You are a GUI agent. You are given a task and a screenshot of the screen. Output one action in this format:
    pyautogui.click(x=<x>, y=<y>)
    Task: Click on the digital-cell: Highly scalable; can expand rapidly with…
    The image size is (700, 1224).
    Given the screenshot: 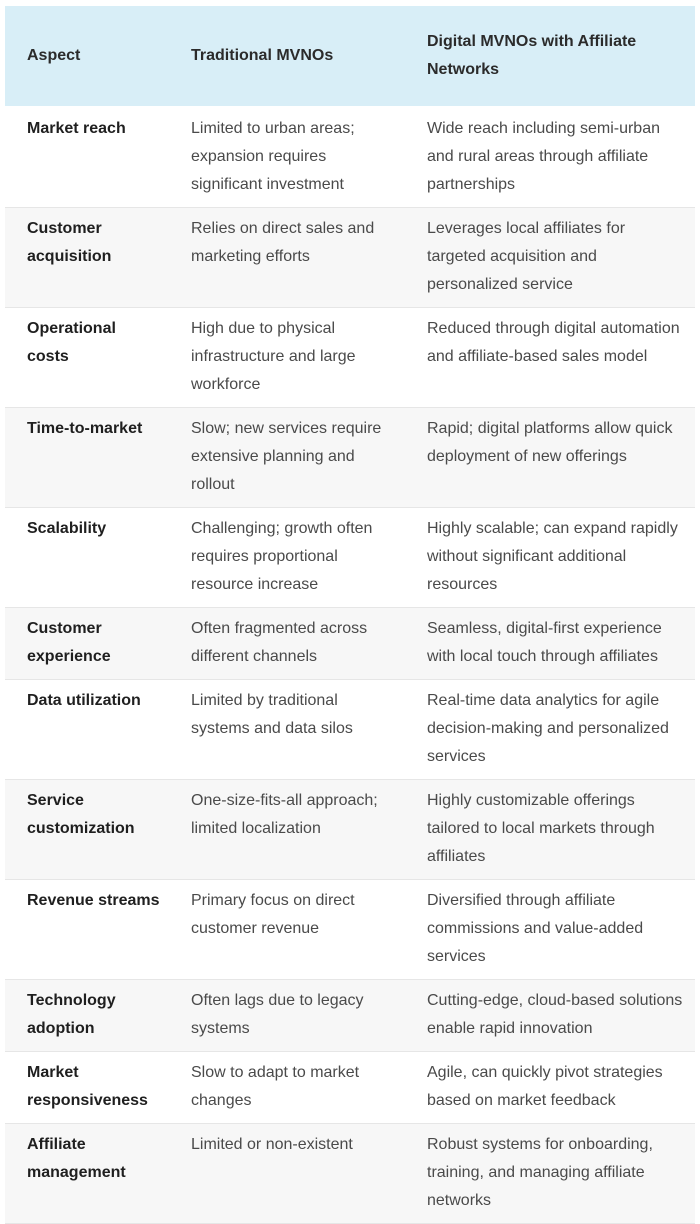 What is the action you would take?
    pyautogui.click(x=547, y=557)
    